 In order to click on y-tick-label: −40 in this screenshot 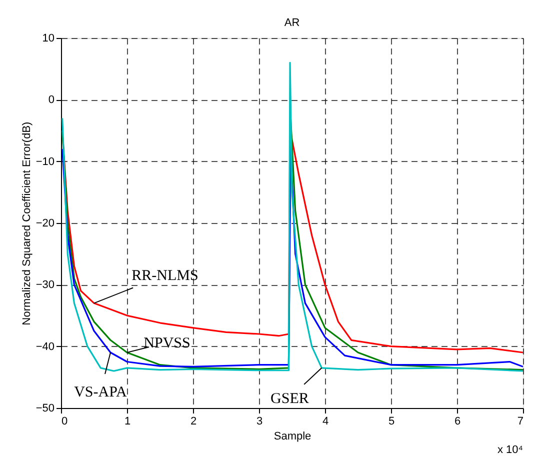, I will do `click(45, 346)`.